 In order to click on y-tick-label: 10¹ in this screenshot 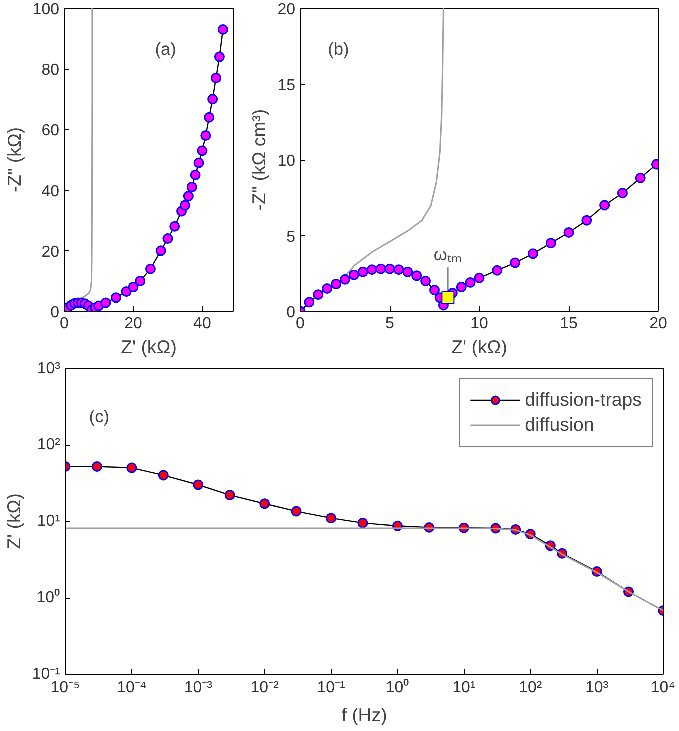, I will do `click(48, 521)`.